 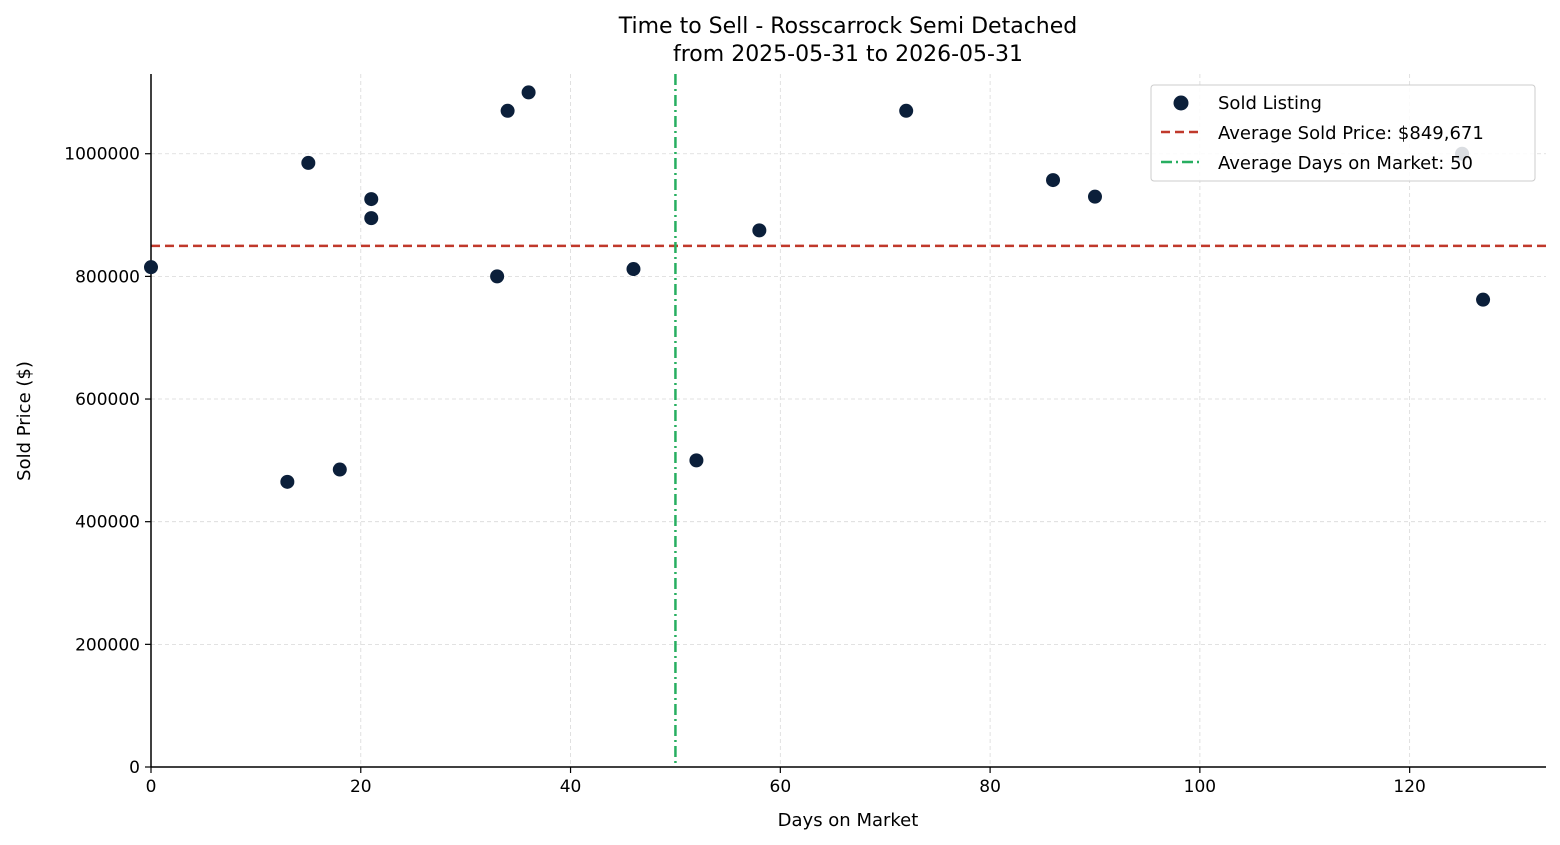 I want to click on x-tick-label: 0, so click(x=151, y=787).